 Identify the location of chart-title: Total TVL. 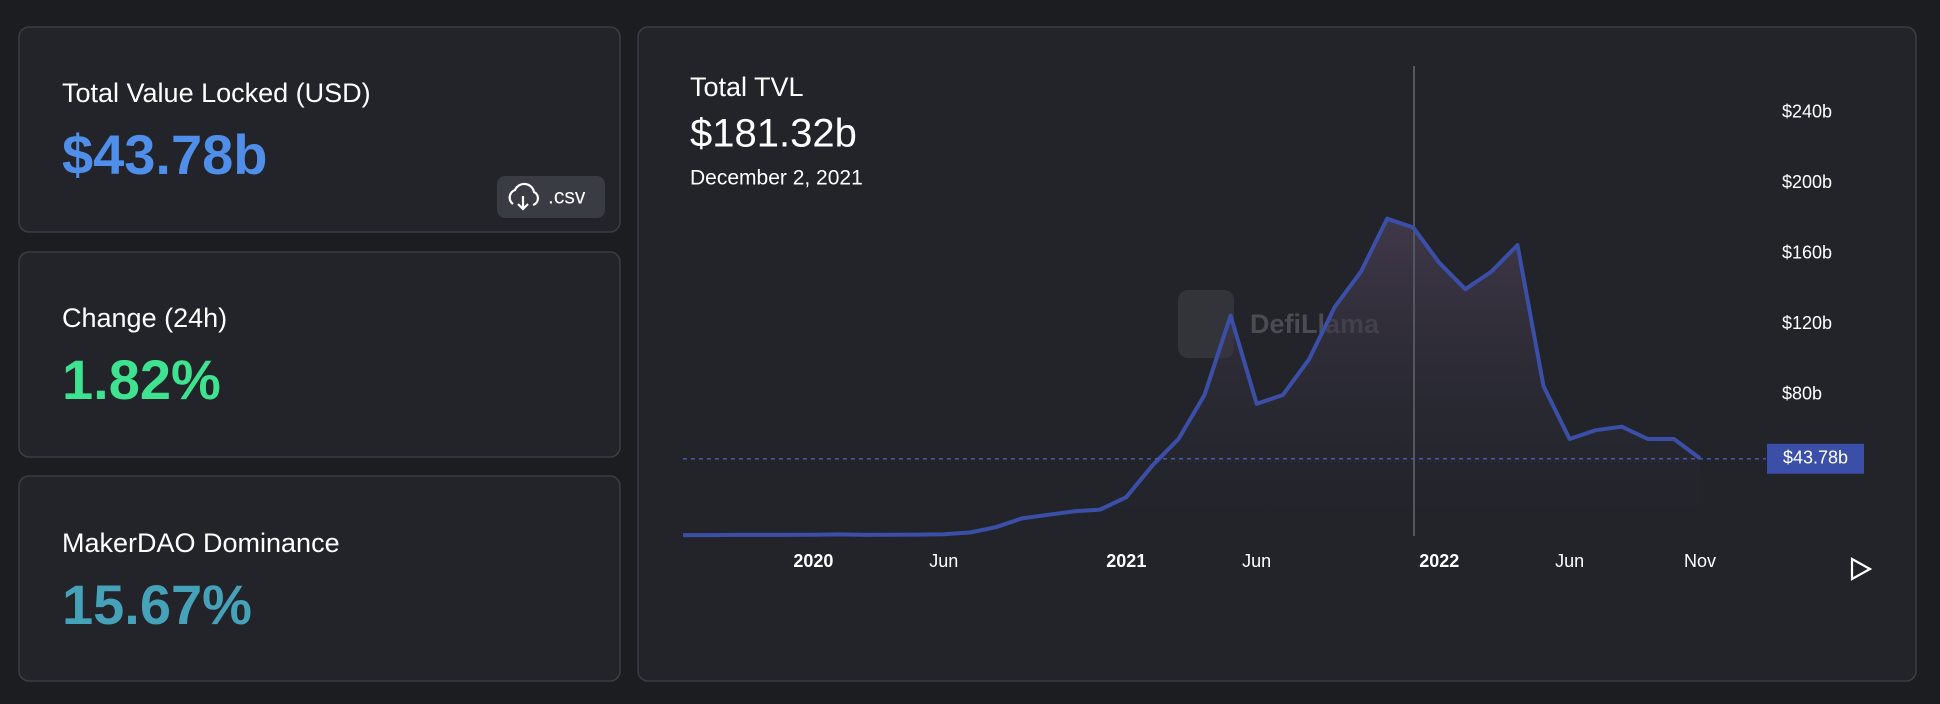
(747, 87).